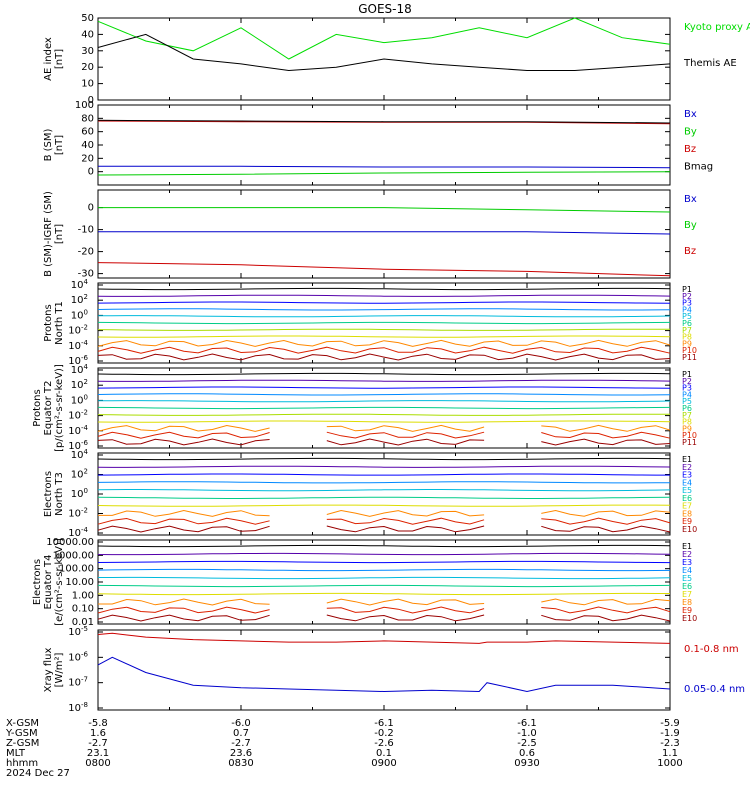 The width and height of the screenshot is (750, 800). What do you see at coordinates (87, 18) in the screenshot?
I see `y-tick-label: 50` at bounding box center [87, 18].